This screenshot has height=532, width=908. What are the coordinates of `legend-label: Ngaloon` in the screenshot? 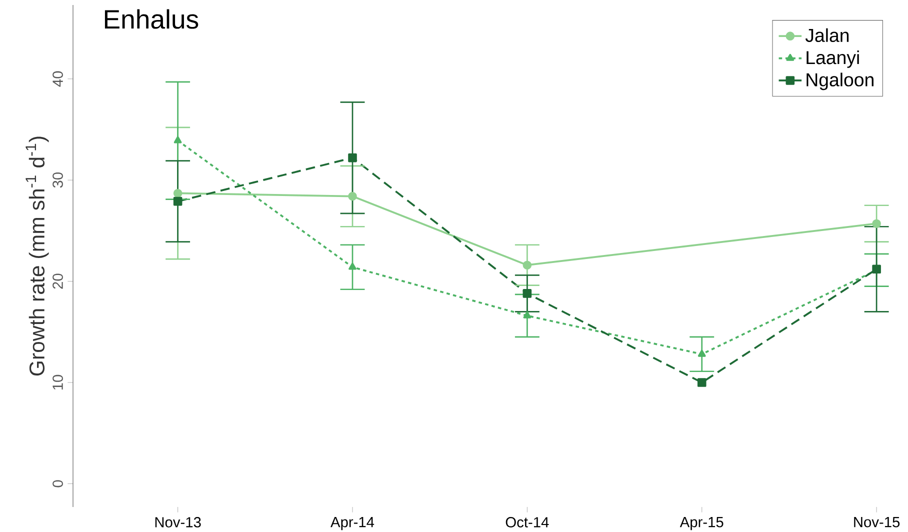 It's located at (840, 81).